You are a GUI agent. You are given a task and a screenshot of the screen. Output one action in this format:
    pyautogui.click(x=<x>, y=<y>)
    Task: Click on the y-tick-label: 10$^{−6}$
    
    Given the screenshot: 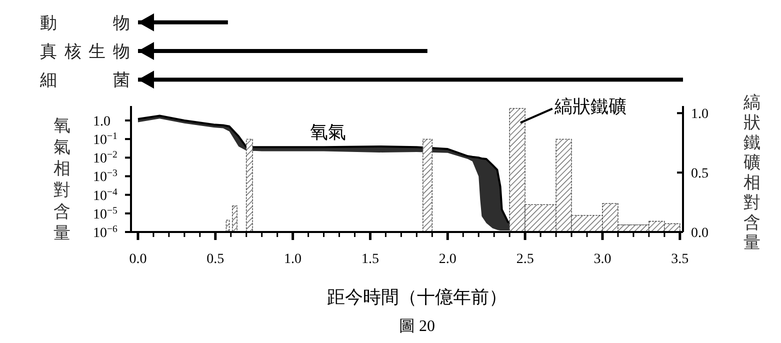 What is the action you would take?
    pyautogui.click(x=105, y=232)
    